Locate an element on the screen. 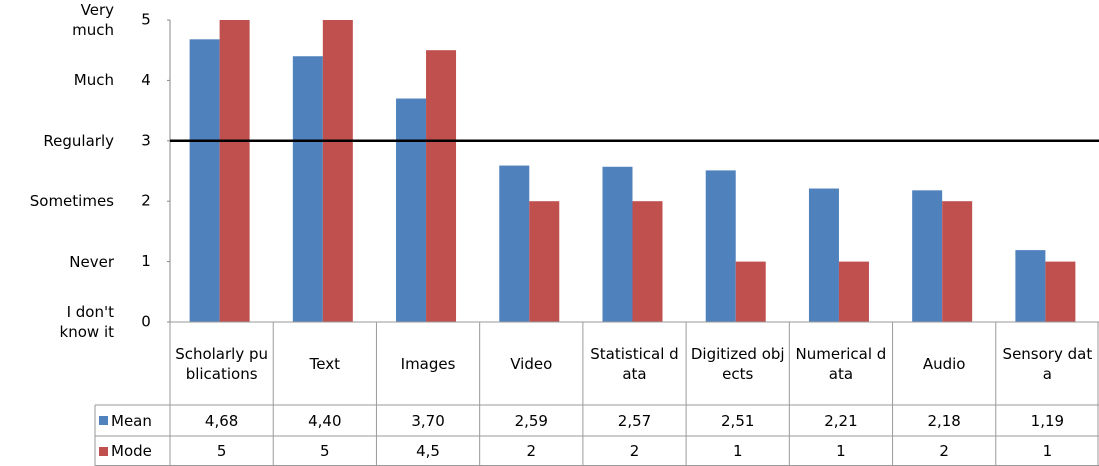 This screenshot has width=1099, height=466. table-value: 2,59 is located at coordinates (531, 420).